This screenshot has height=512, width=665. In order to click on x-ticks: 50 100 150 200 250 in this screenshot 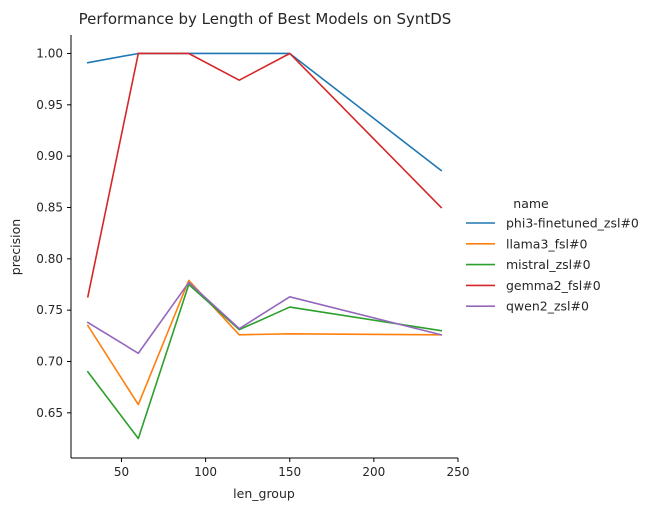, I will do `click(292, 468)`.